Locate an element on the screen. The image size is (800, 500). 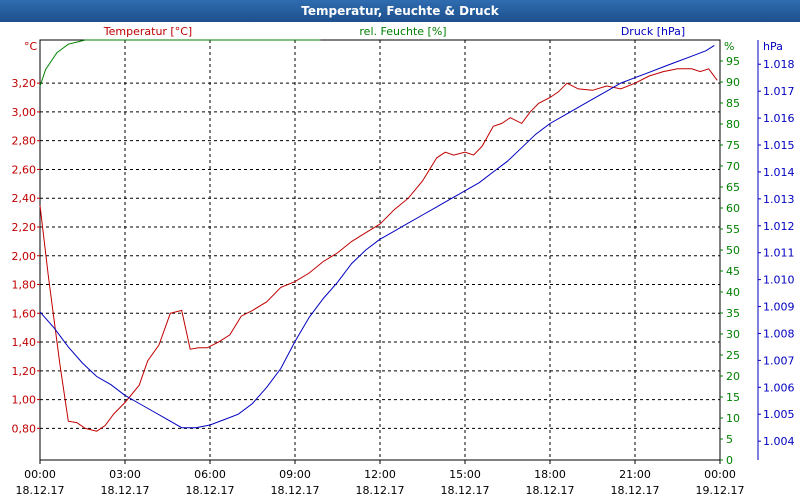
pressure-tick-label: 1.007 is located at coordinates (779, 360).